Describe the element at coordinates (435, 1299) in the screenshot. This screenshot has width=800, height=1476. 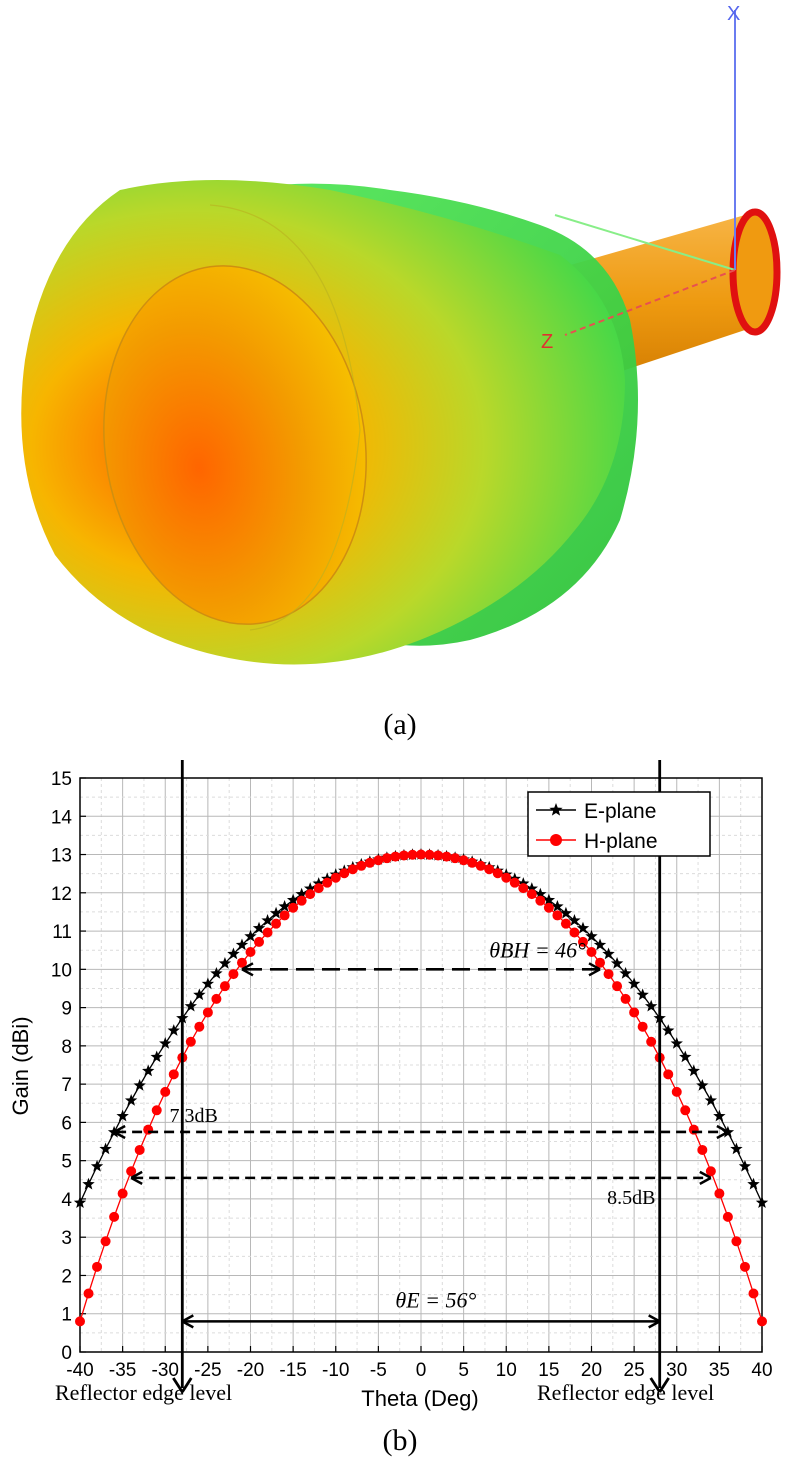
I see `theta-e-label: θE = 56°` at that location.